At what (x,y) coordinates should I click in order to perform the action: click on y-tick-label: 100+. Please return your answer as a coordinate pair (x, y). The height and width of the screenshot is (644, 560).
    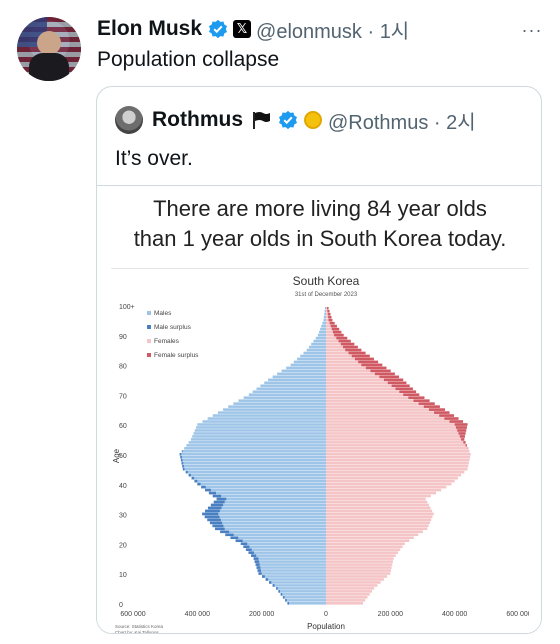
    Looking at the image, I should click on (127, 307).